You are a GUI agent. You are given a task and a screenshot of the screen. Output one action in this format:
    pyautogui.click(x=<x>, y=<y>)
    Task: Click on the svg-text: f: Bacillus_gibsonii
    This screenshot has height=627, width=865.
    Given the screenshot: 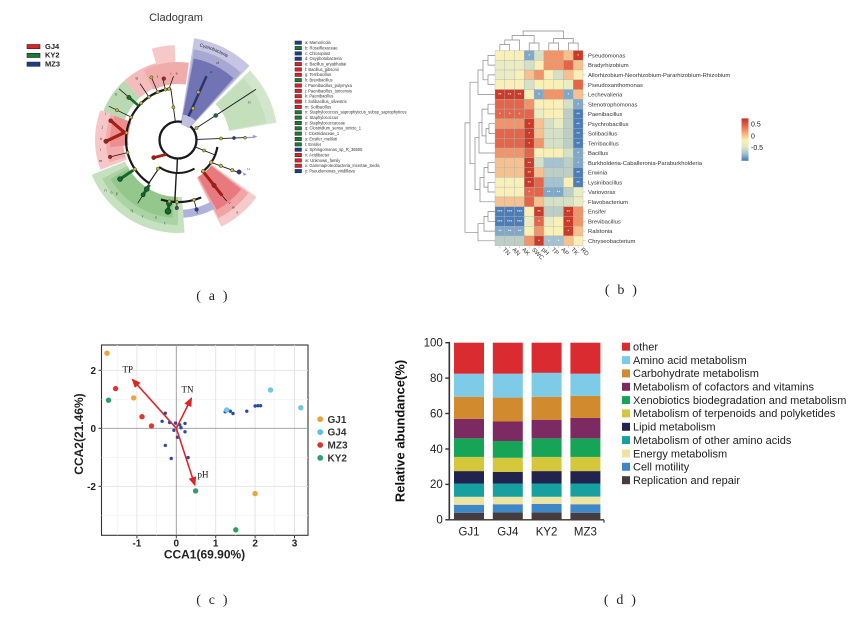 What is the action you would take?
    pyautogui.click(x=322, y=69)
    